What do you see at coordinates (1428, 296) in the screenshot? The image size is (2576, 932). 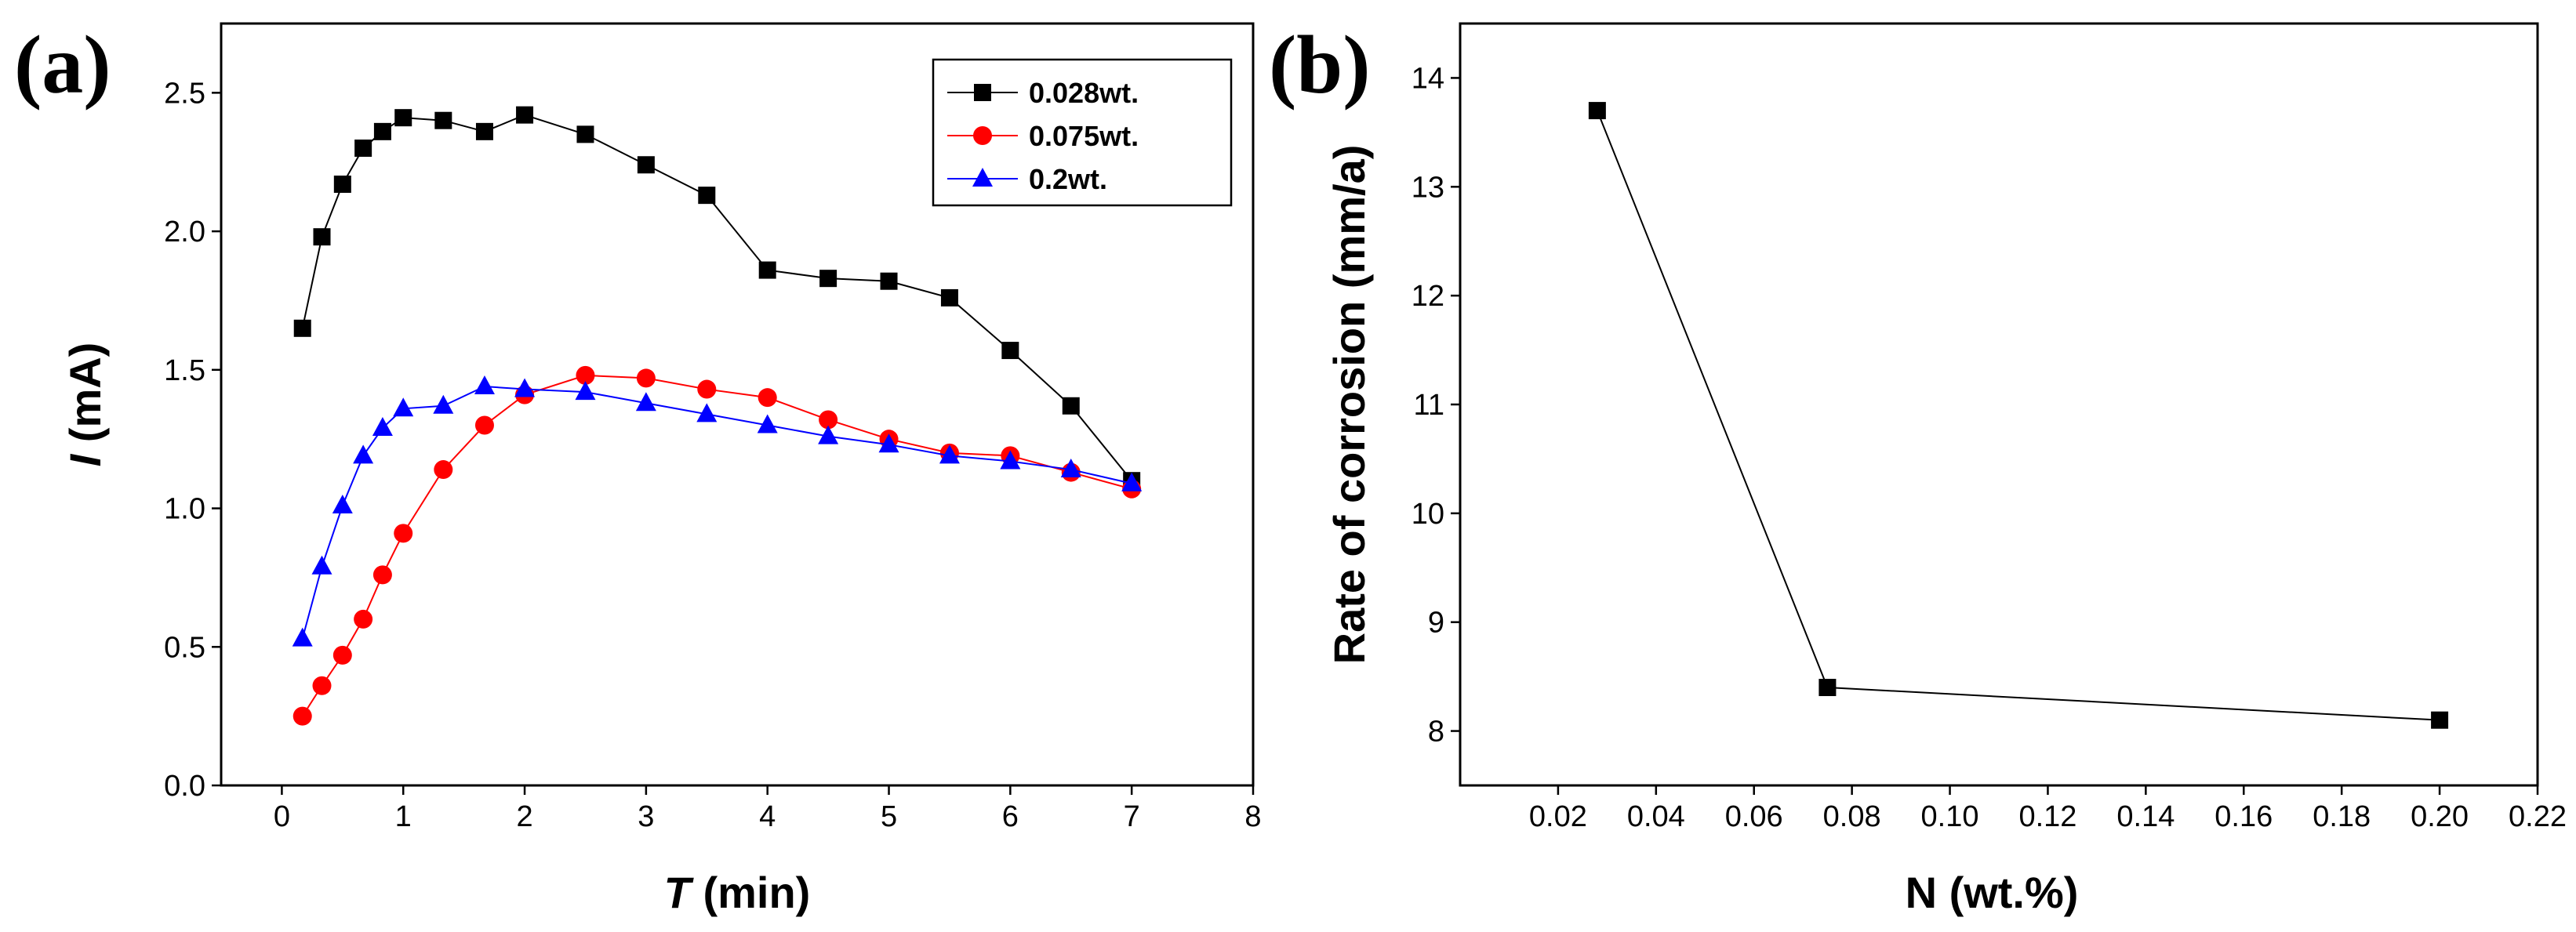 I see `y-tick-label: 12` at bounding box center [1428, 296].